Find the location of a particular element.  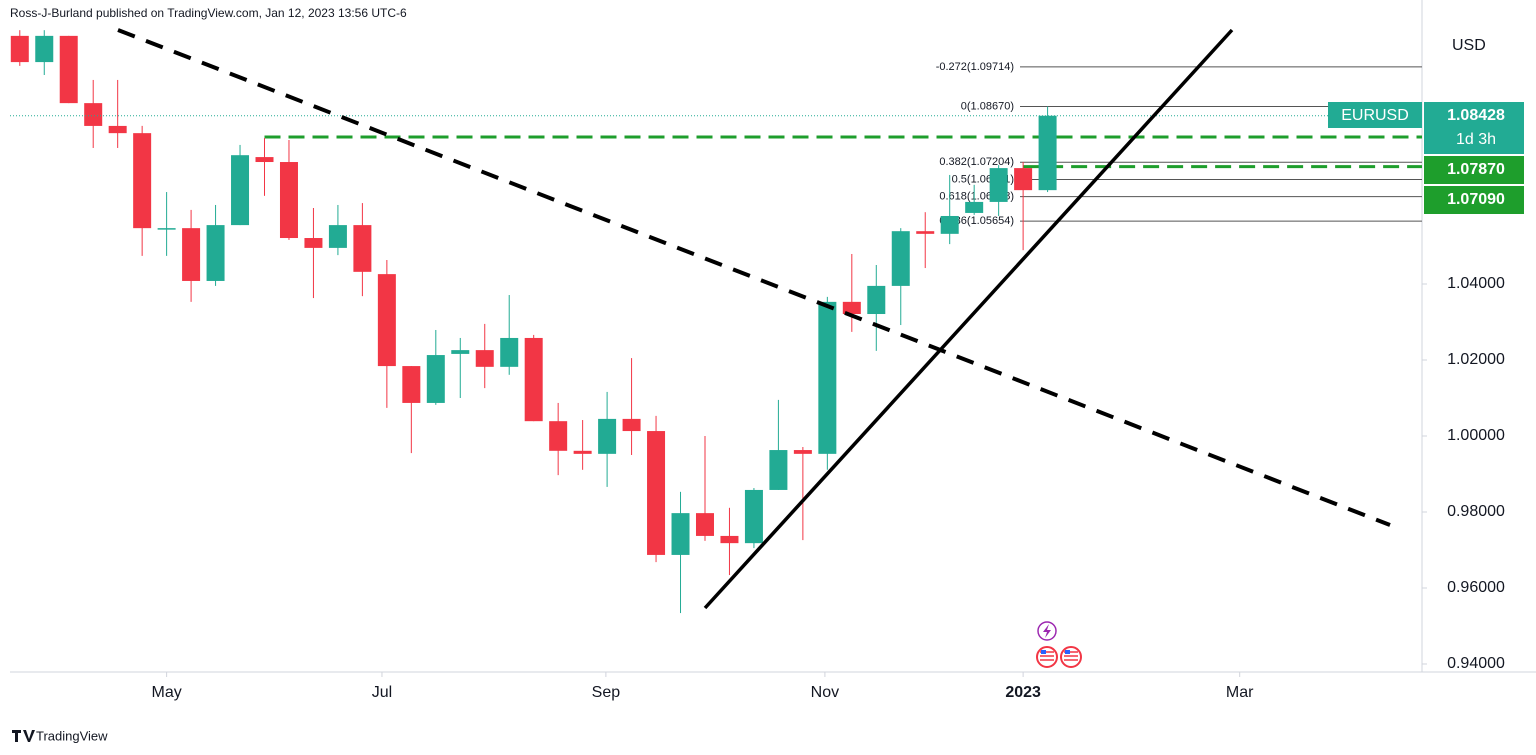

x-tick-label: Jul is located at coordinates (382, 692).